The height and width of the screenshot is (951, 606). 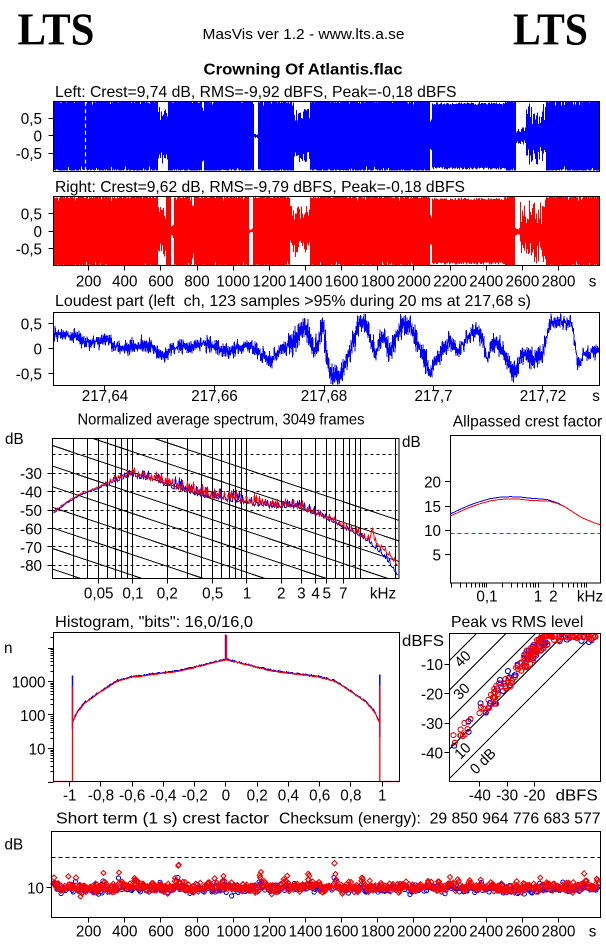 I want to click on svg-text: Crowning Of Atlantis.flac, so click(x=303, y=70).